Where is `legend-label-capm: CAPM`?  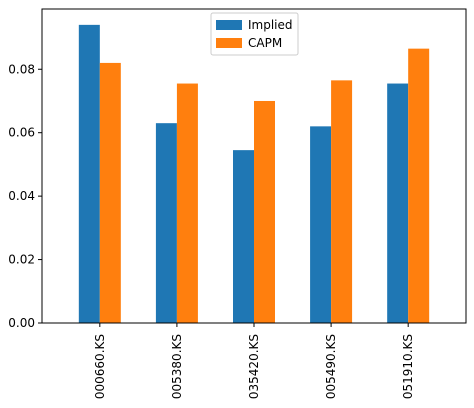 legend-label-capm: CAPM is located at coordinates (265, 43).